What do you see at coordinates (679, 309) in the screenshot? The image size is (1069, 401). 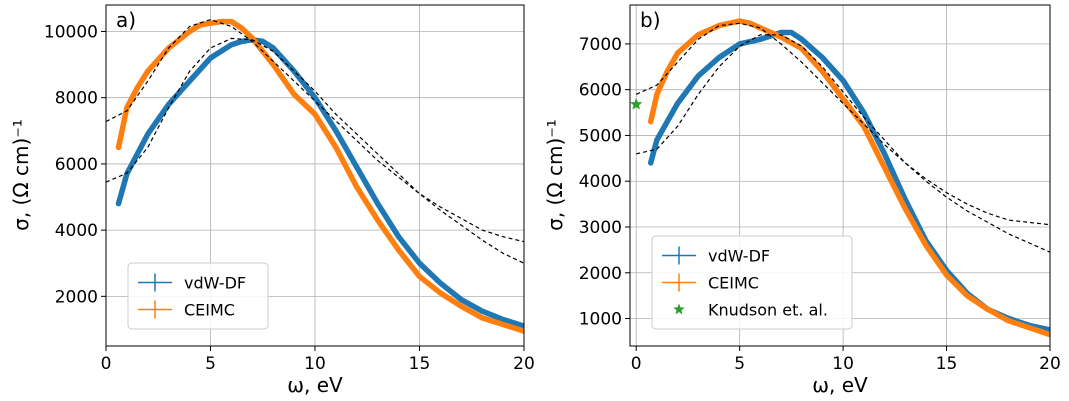 I see `legend-star-marker` at bounding box center [679, 309].